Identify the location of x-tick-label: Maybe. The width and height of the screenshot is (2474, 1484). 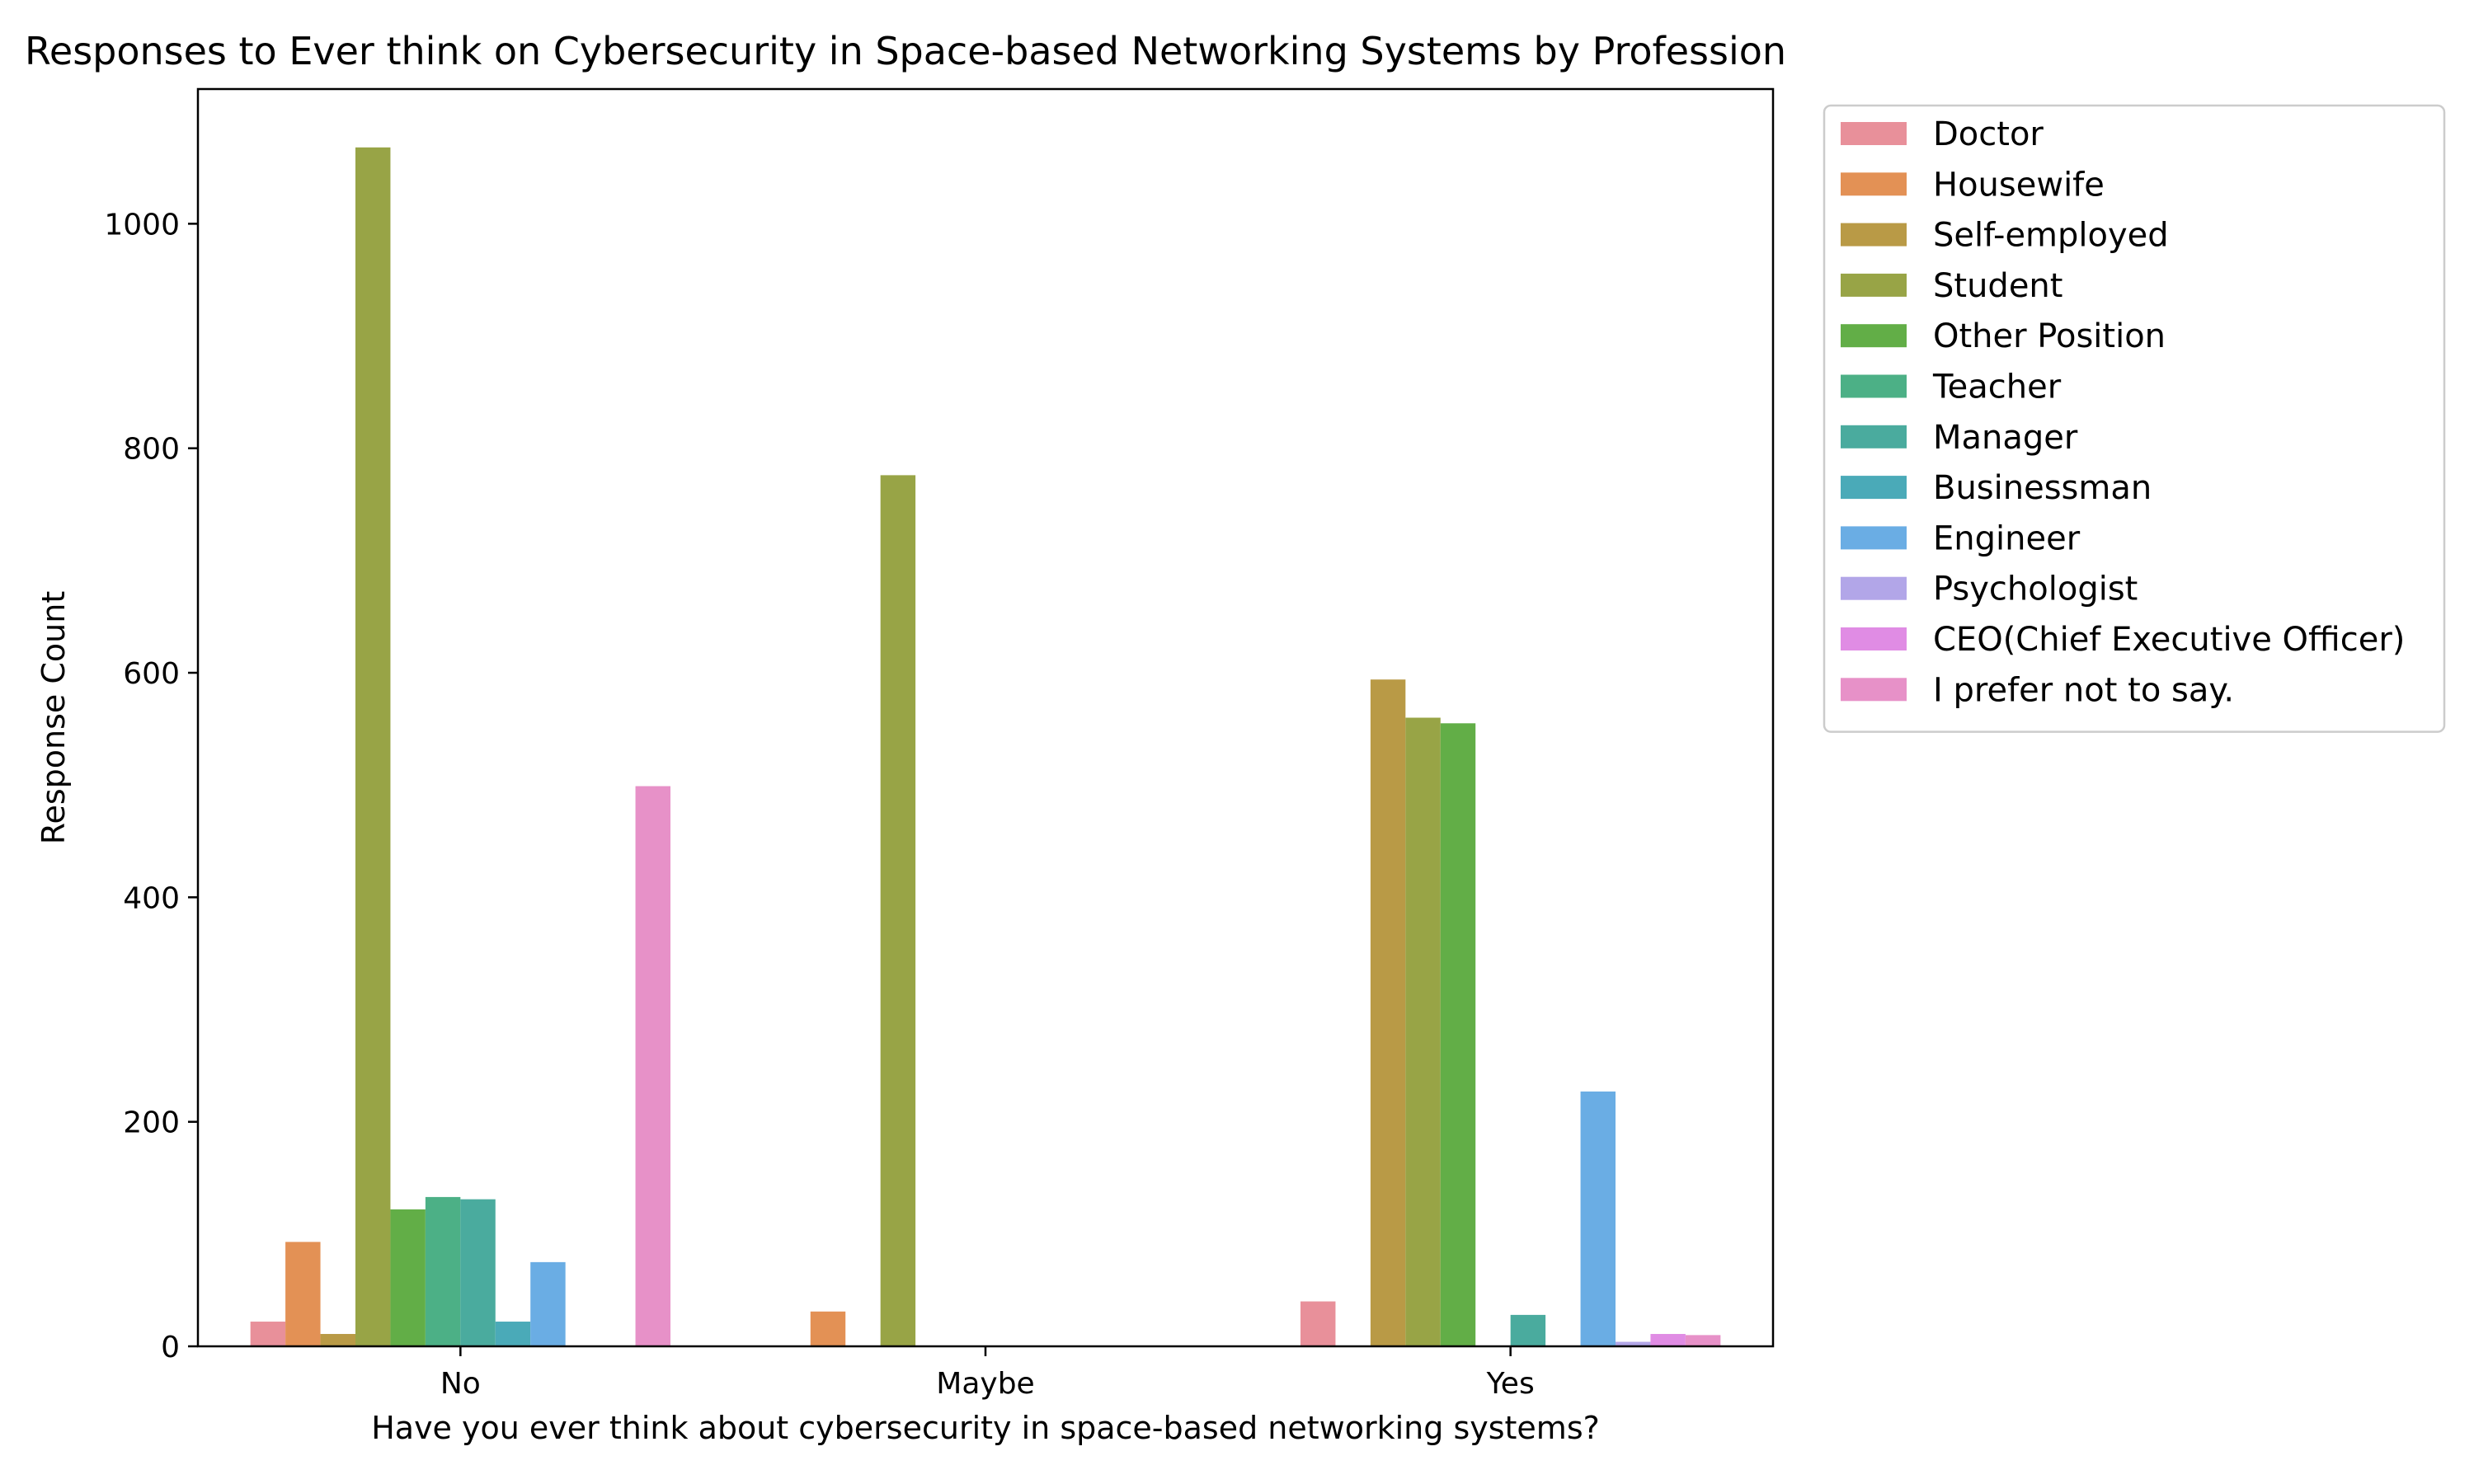
(985, 1384).